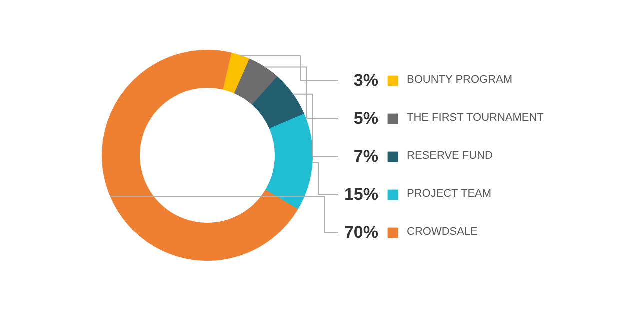 The width and height of the screenshot is (623, 330). I want to click on data-label: 7%, so click(366, 156).